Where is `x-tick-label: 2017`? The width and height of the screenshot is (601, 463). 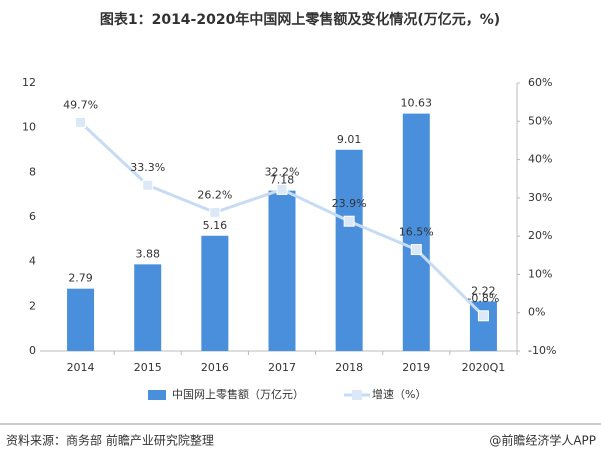
x-tick-label: 2017 is located at coordinates (282, 367).